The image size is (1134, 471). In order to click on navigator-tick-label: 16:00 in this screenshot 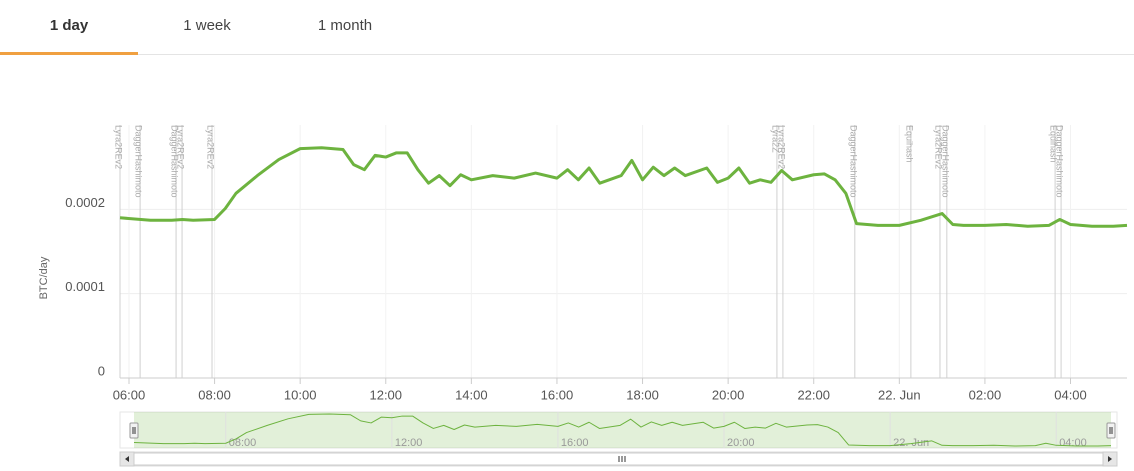, I will do `click(575, 443)`.